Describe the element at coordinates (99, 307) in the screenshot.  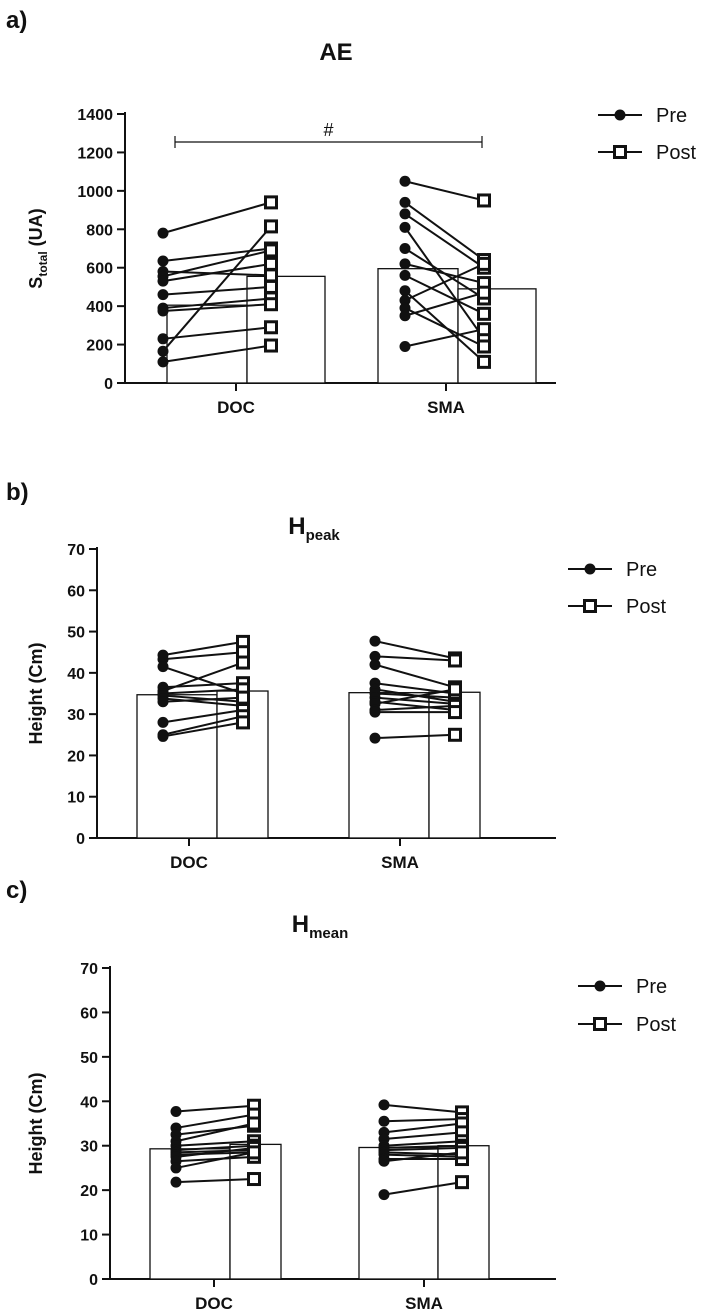
I see `y-tick-label: 400` at that location.